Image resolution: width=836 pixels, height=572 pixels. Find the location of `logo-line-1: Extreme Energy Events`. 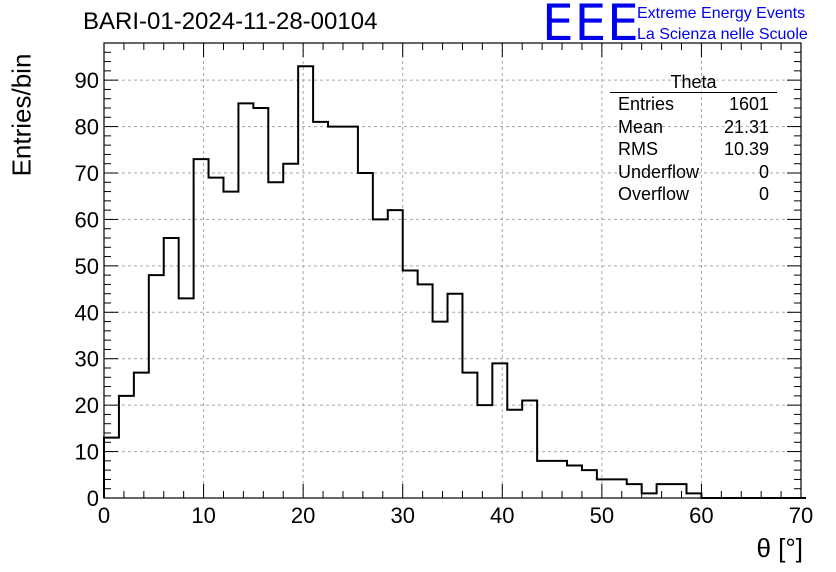

logo-line-1: Extreme Energy Events is located at coordinates (721, 13).